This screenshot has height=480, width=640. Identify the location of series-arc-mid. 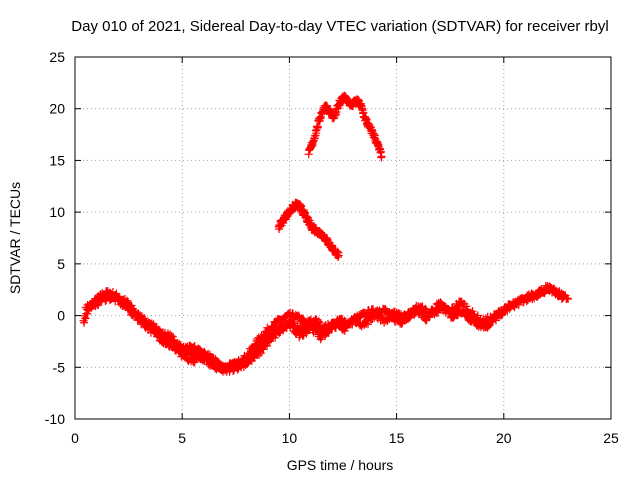
(308, 229).